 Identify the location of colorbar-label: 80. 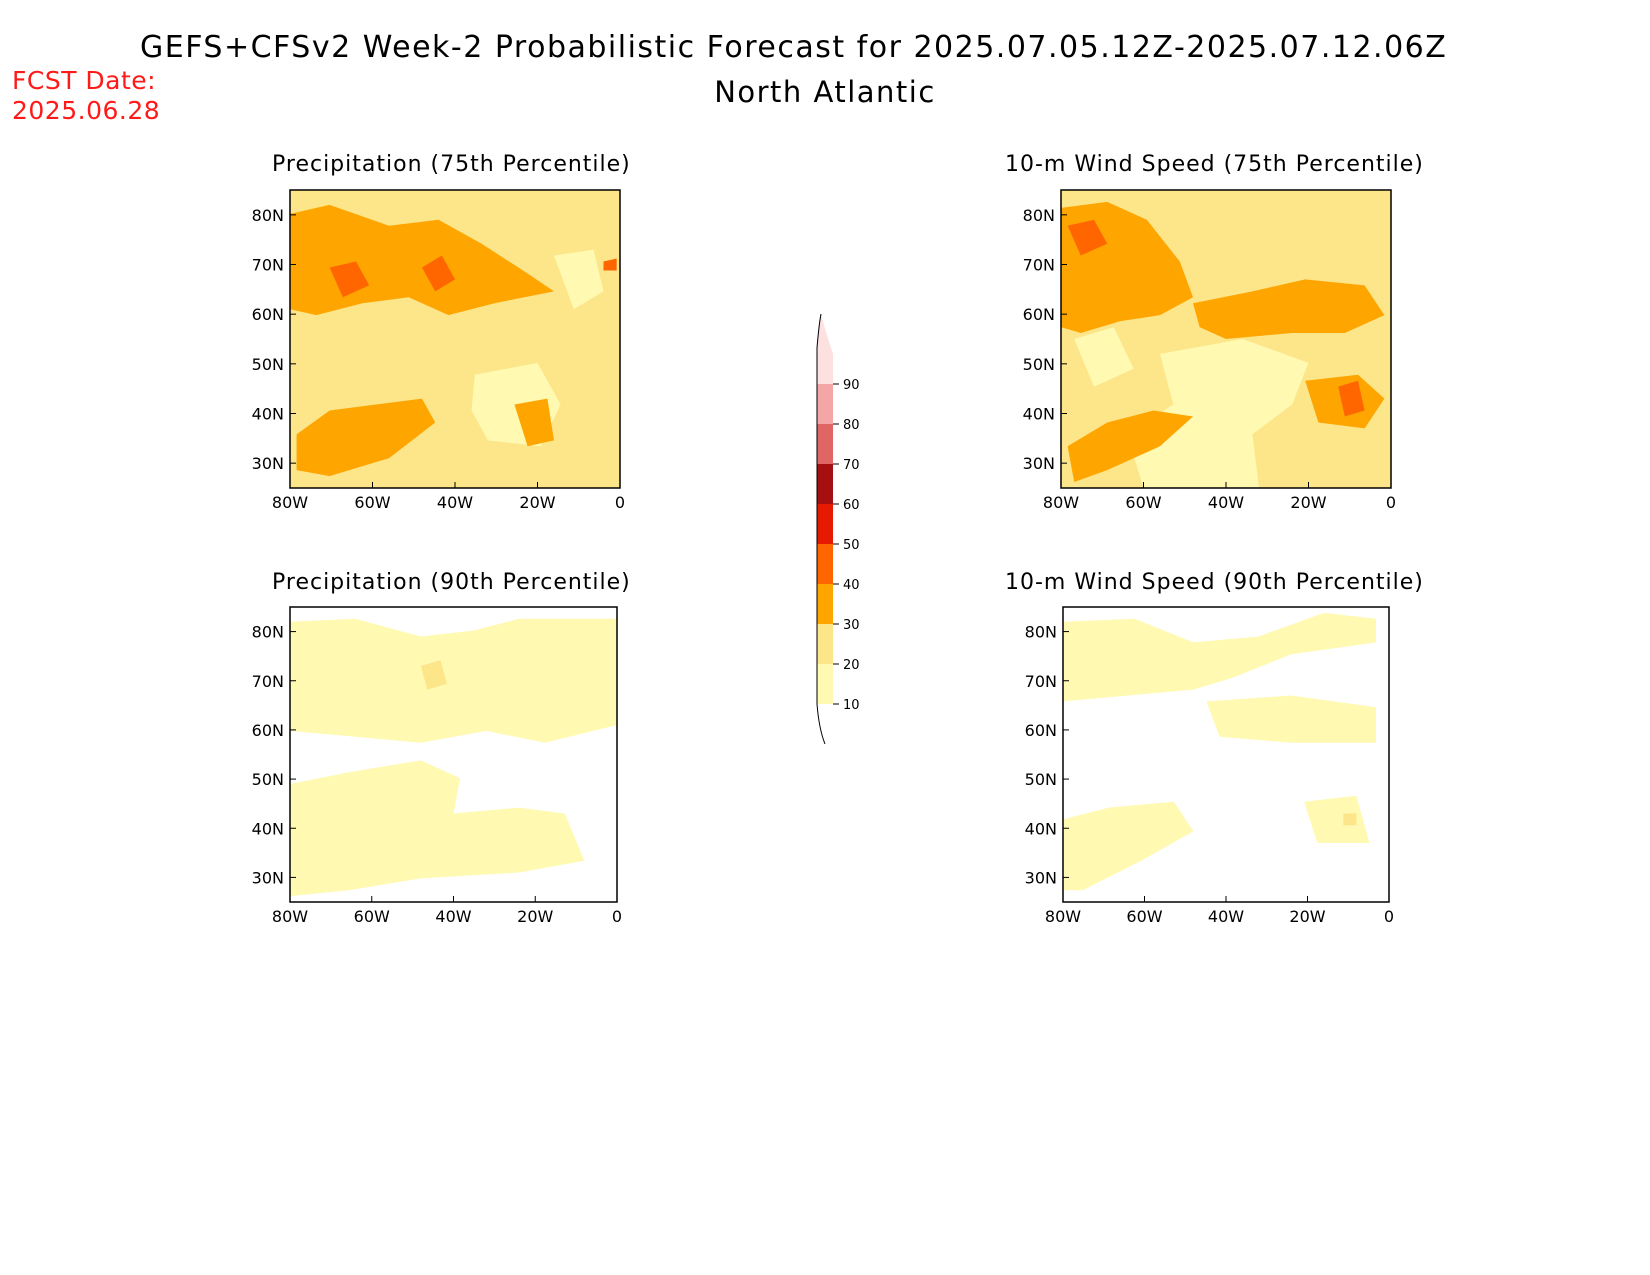
(851, 425).